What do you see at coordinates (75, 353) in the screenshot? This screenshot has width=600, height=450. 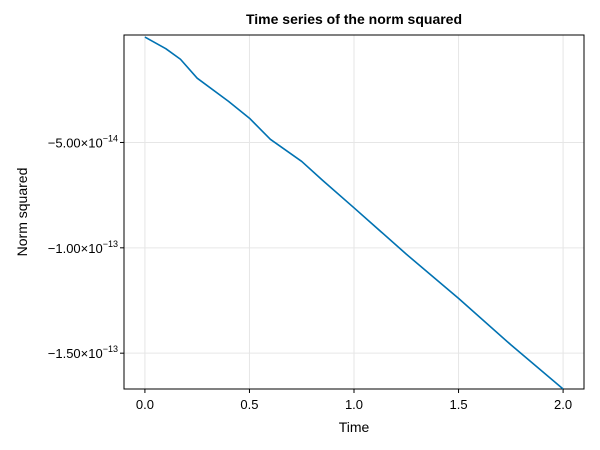 I see `y-tick-mantissa: −1.50×10` at bounding box center [75, 353].